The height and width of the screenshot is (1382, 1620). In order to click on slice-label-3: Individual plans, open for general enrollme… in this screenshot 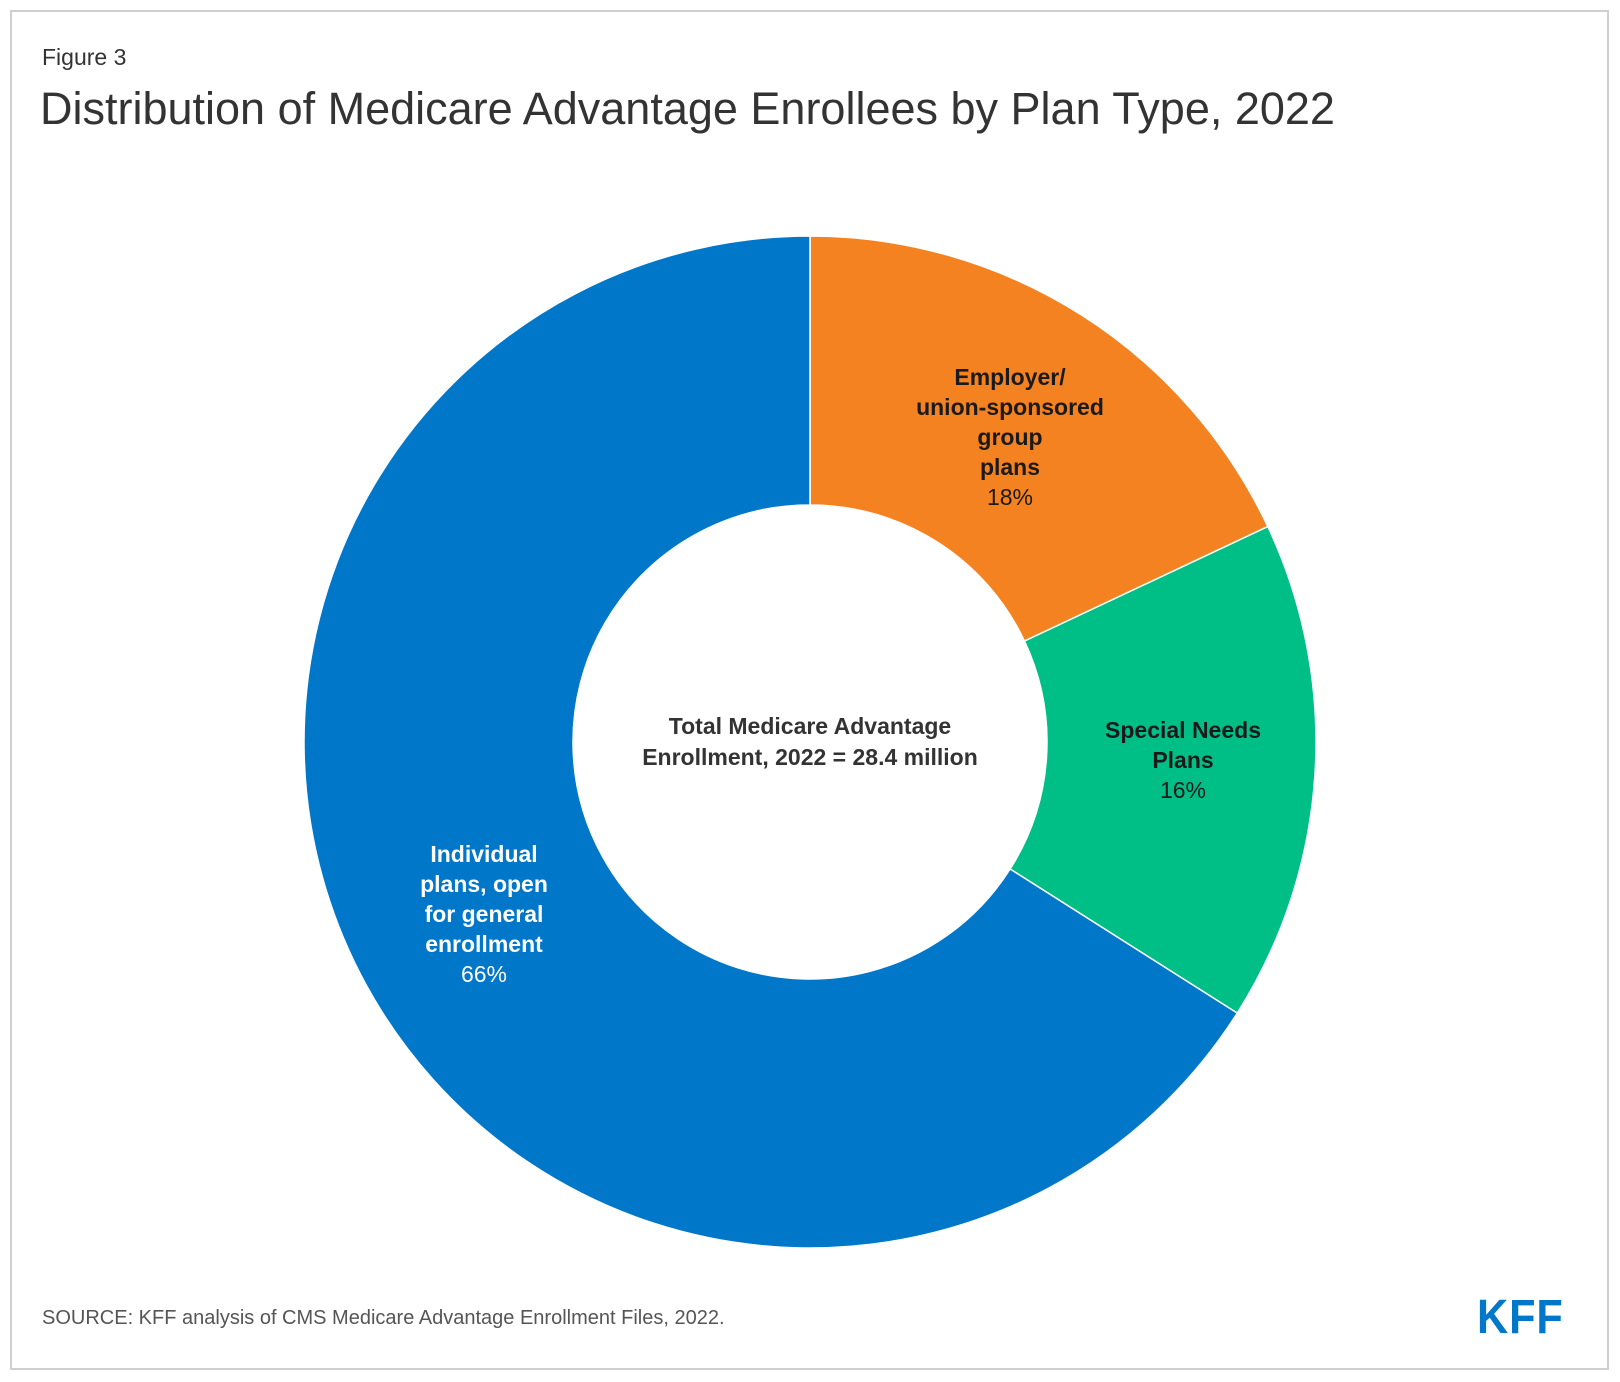, I will do `click(484, 914)`.